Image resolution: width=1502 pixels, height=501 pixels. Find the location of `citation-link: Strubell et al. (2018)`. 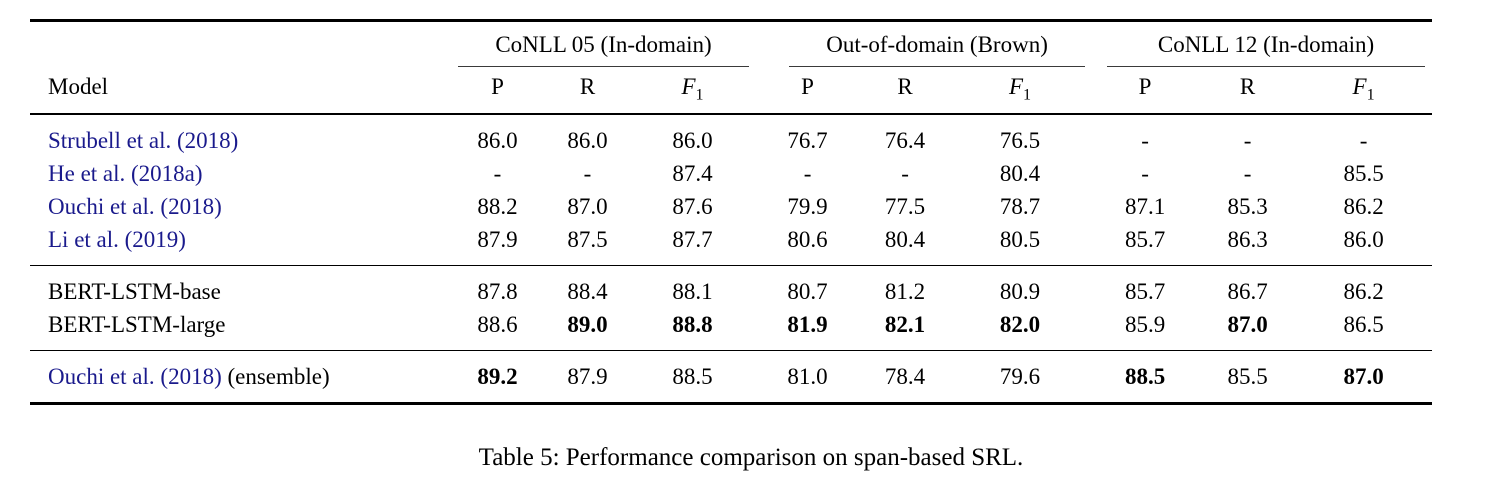

citation-link: Strubell et al. (2018) is located at coordinates (143, 140).